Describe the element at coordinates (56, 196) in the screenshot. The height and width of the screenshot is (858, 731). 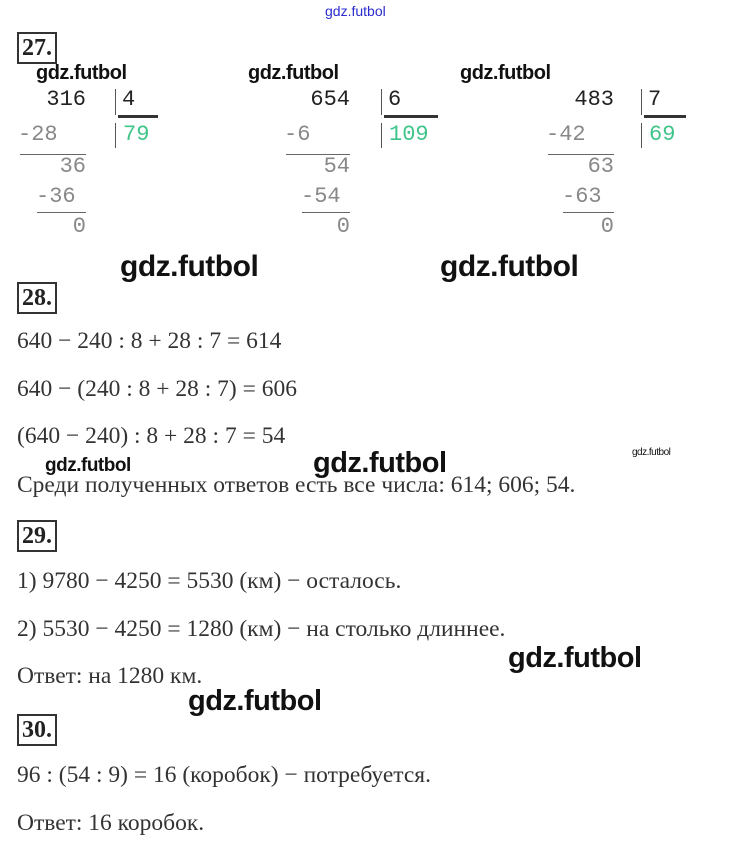
I see `subtrahend: -36` at that location.